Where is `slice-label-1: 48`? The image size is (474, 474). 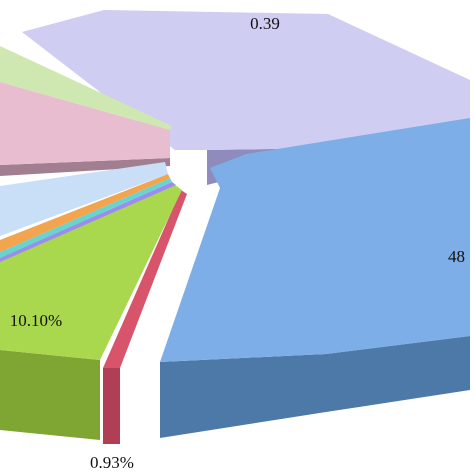
slice-label-1: 48 is located at coordinates (456, 256).